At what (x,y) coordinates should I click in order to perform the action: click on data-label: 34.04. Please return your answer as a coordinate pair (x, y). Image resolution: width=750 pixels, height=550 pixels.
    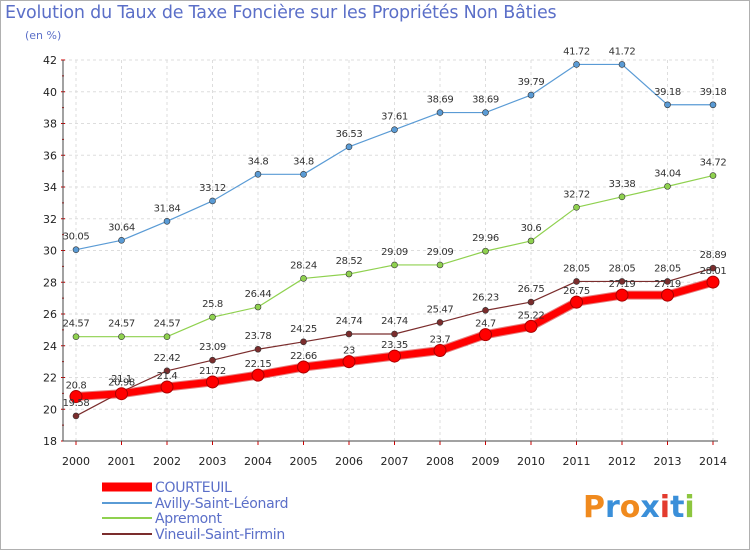
    Looking at the image, I should click on (667, 173).